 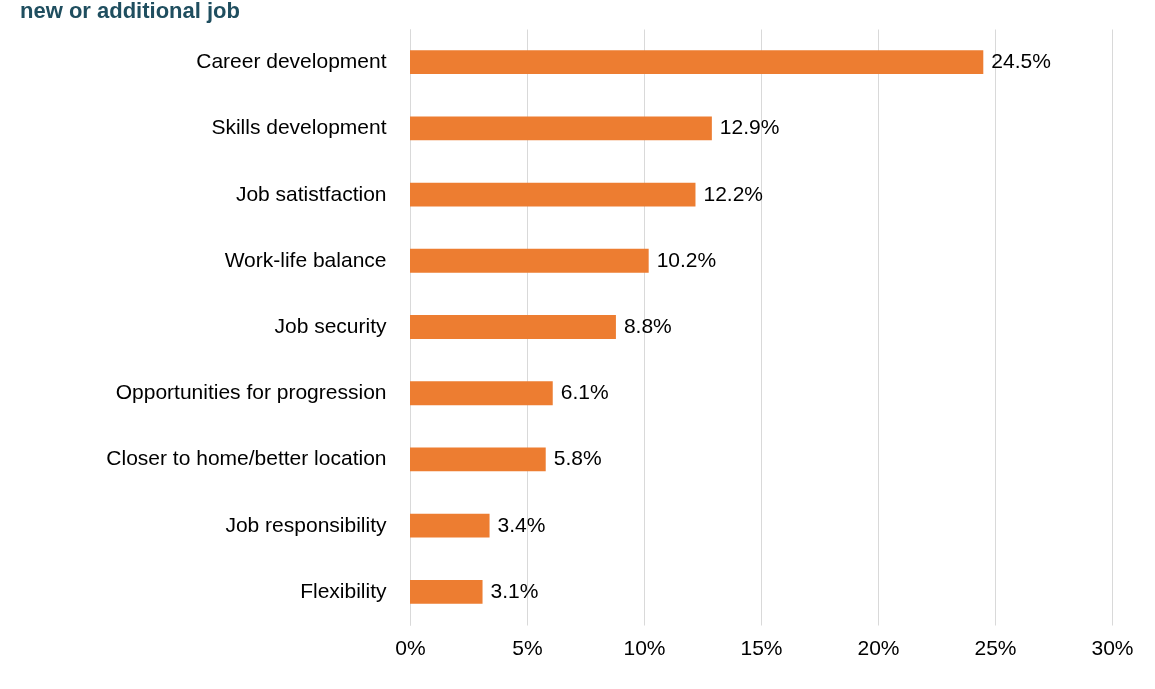 I want to click on y-tick-label: Job security, so click(x=330, y=325).